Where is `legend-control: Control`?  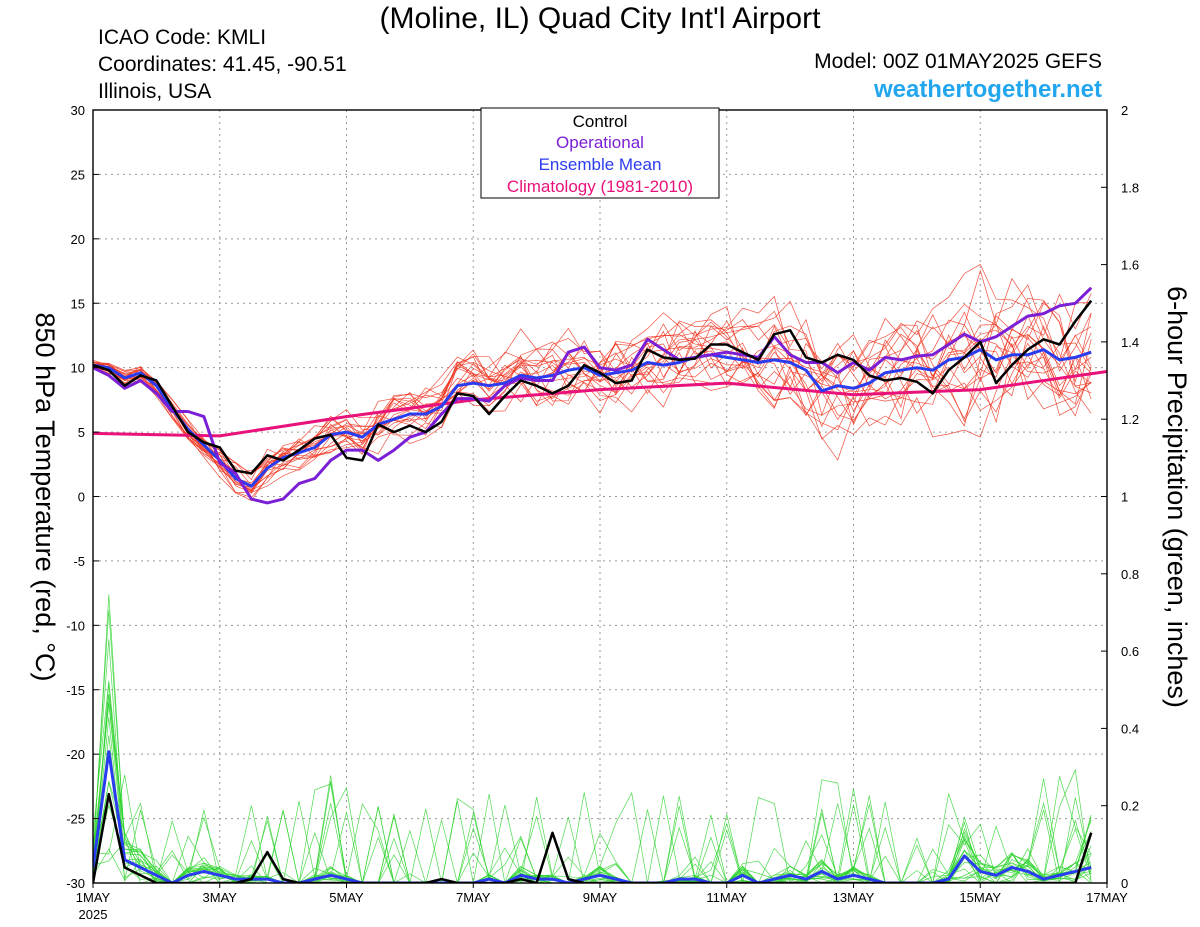 legend-control: Control is located at coordinates (600, 121).